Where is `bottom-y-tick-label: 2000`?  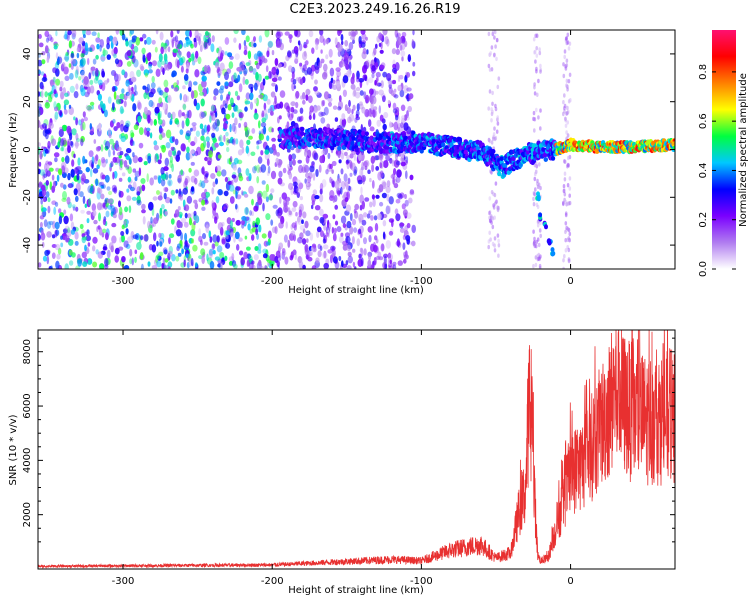
bottom-y-tick-label: 2000 is located at coordinates (27, 514).